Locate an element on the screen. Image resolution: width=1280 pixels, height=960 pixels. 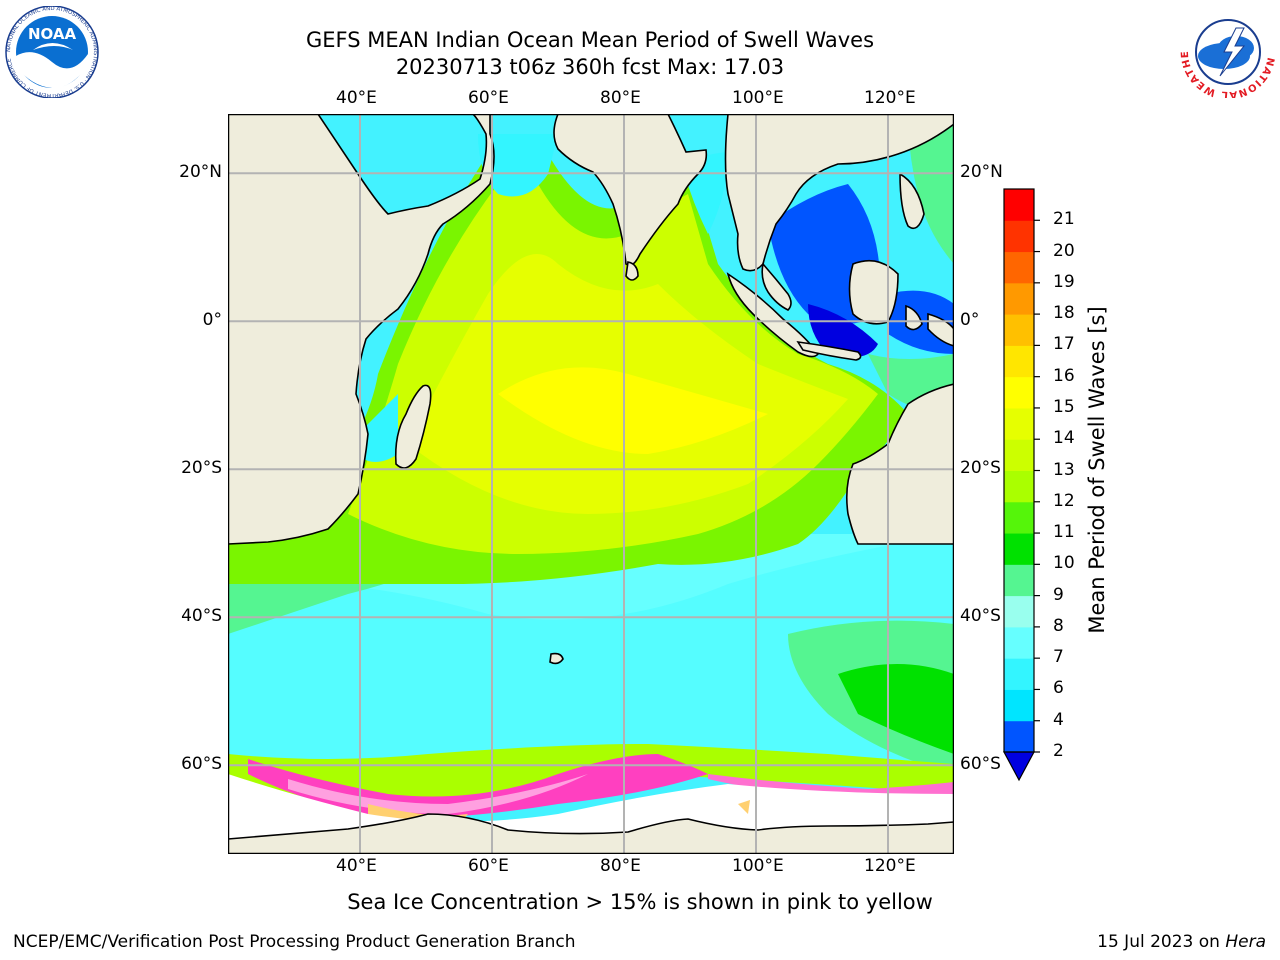
lon-tick-label-top: 100°E is located at coordinates (758, 98).